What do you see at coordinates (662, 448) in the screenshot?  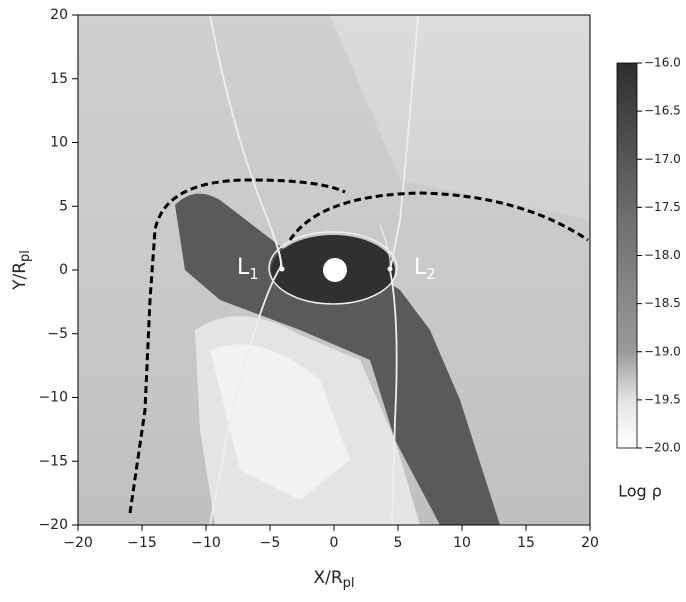 I see `colorbar-tick-label: −20.0` at bounding box center [662, 448].